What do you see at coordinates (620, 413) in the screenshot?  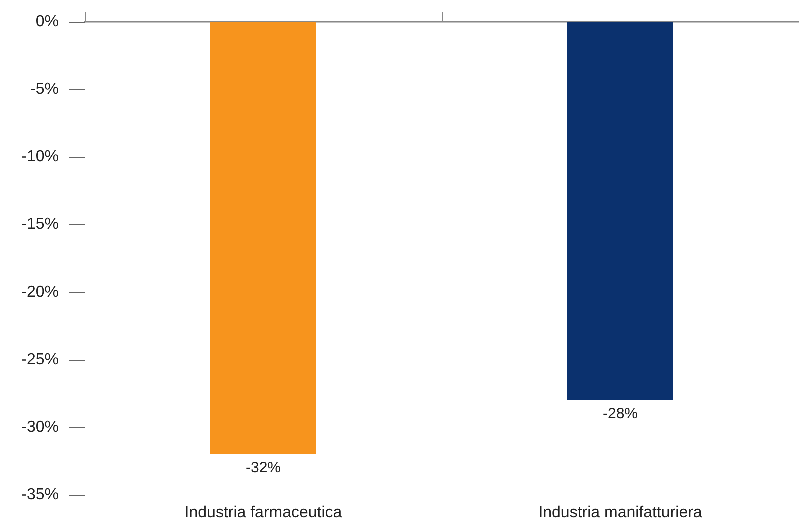 I see `data-label: -28%` at bounding box center [620, 413].